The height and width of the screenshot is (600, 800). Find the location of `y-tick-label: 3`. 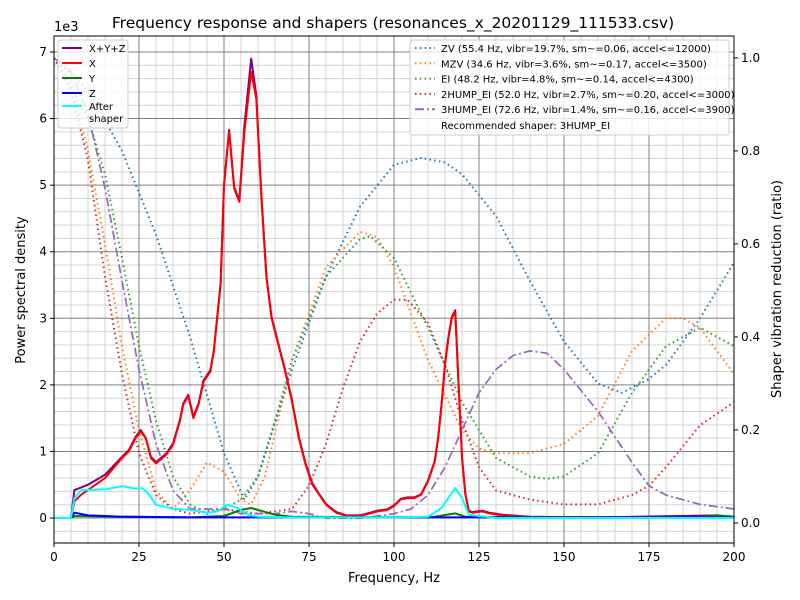

y-tick-label: 3 is located at coordinates (43, 318).